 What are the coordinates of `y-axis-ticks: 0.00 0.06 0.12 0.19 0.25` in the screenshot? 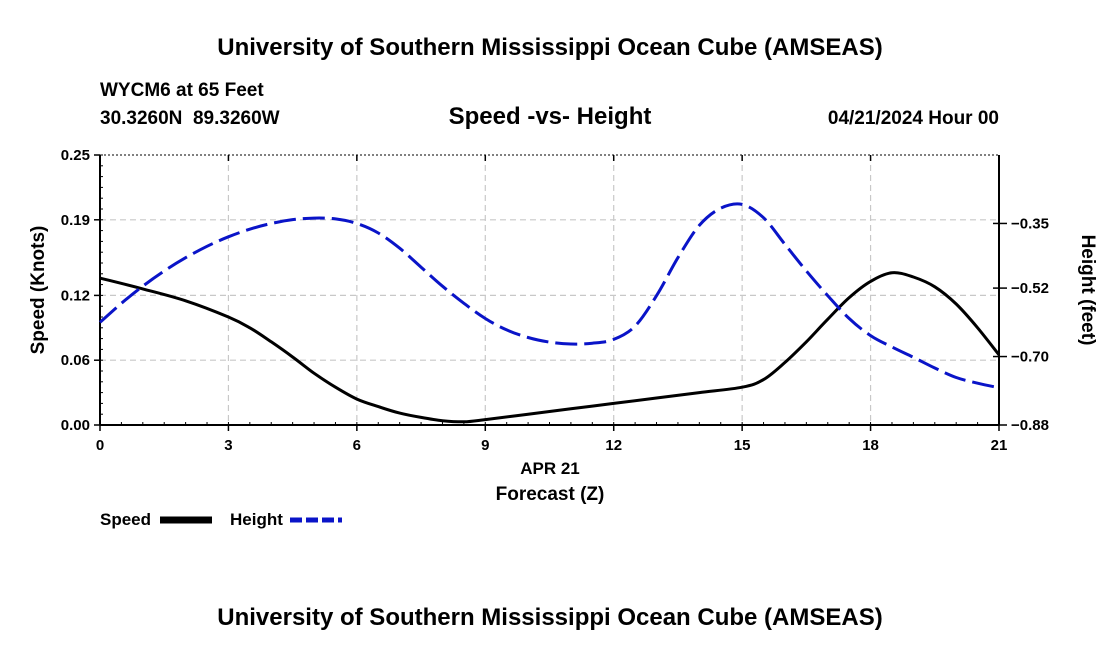 It's located at (80, 290).